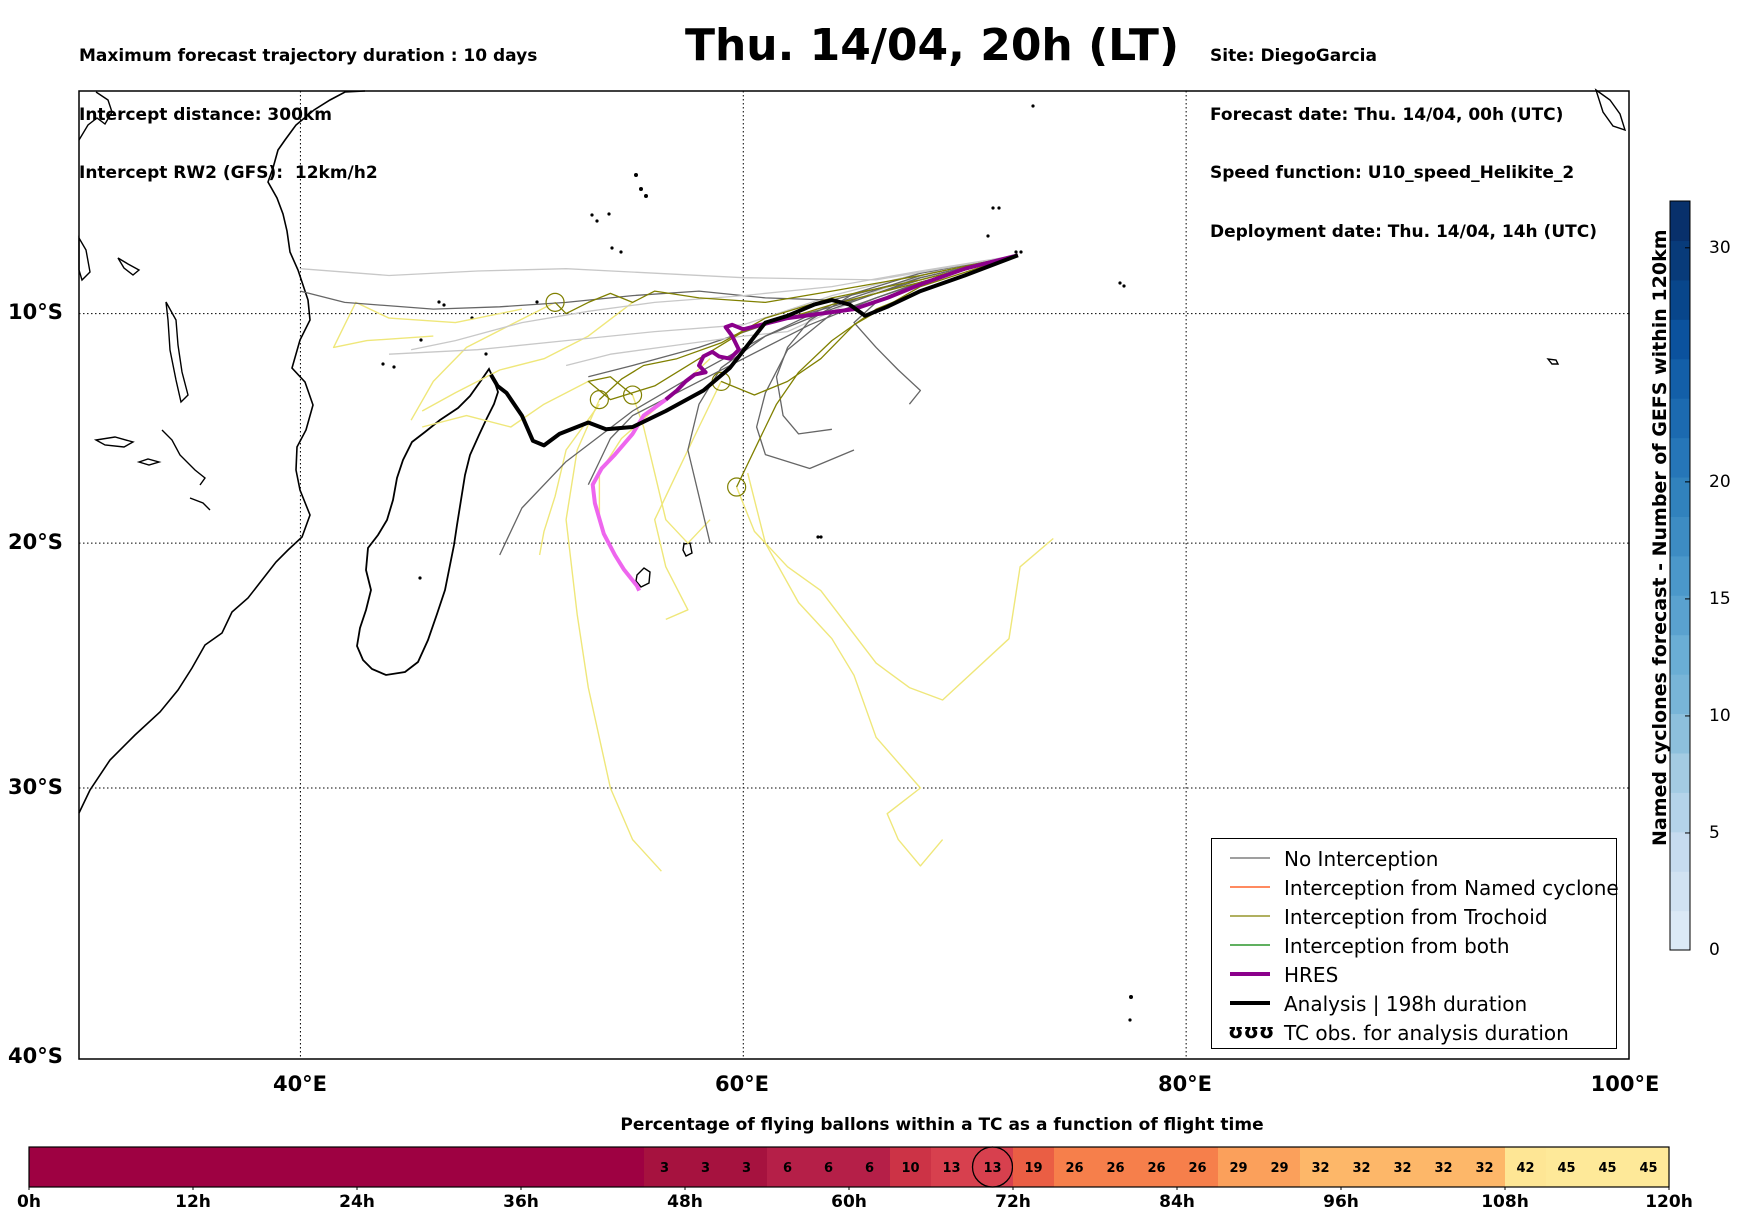  I want to click on time-cell-value: 13, so click(951, 1168).